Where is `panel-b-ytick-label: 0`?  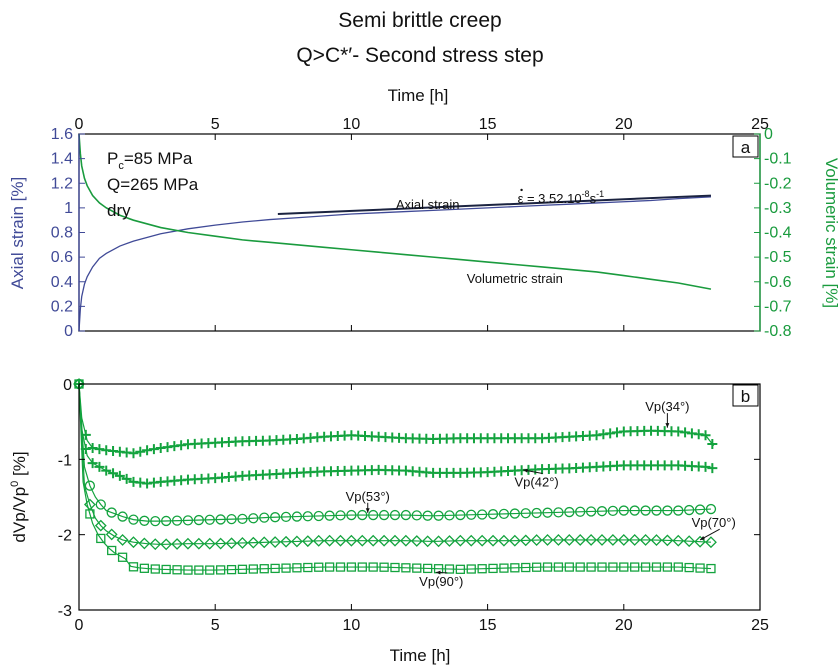
panel-b-ytick-label: 0 is located at coordinates (67, 385).